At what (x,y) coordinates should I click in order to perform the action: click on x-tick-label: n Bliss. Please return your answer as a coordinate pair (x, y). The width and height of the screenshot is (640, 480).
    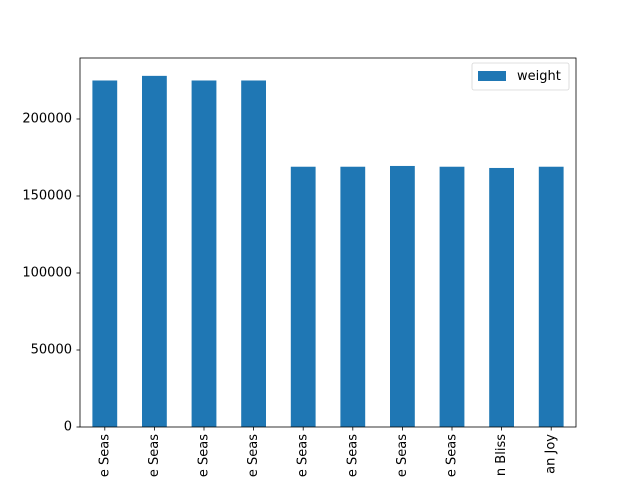
    Looking at the image, I should click on (501, 455).